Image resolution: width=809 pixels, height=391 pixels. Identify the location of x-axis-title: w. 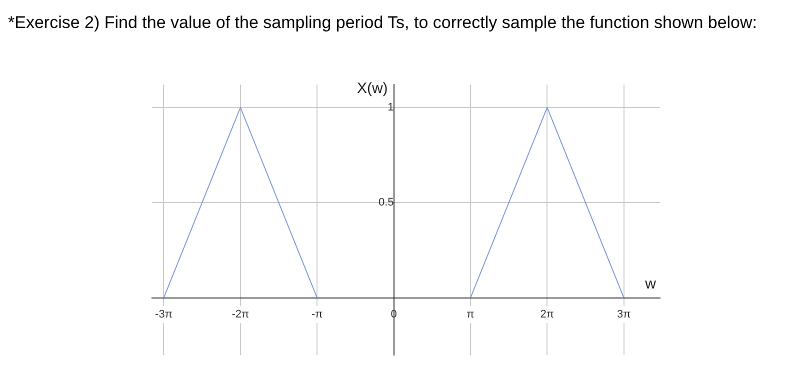
(650, 284).